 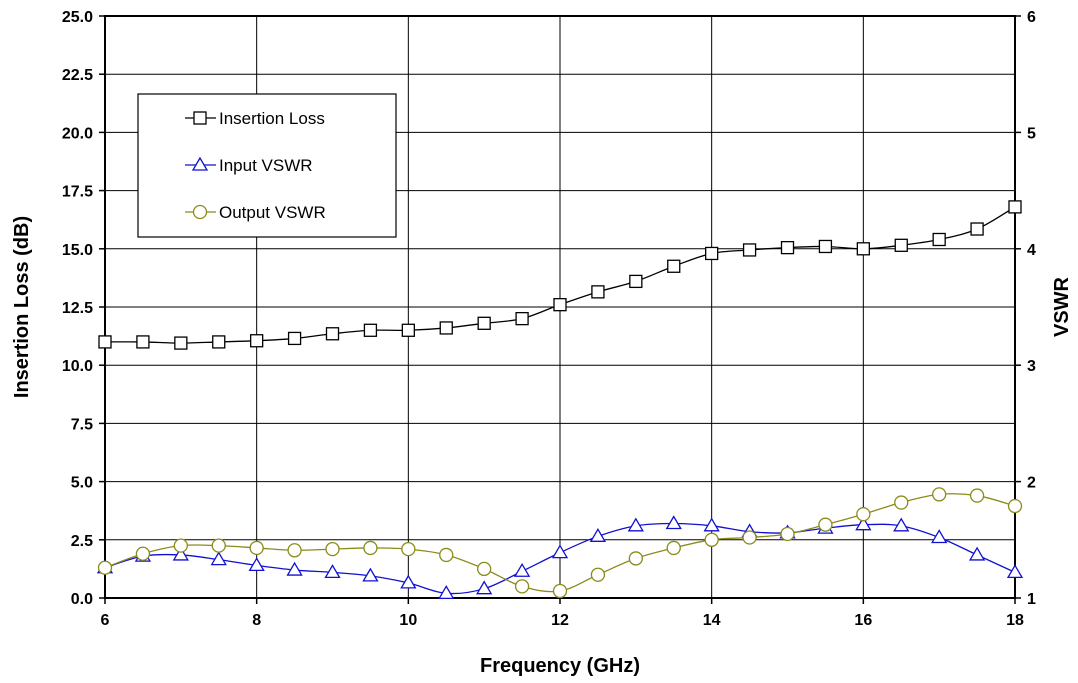 What do you see at coordinates (77, 133) in the screenshot?
I see `y-tick-label: 20.0` at bounding box center [77, 133].